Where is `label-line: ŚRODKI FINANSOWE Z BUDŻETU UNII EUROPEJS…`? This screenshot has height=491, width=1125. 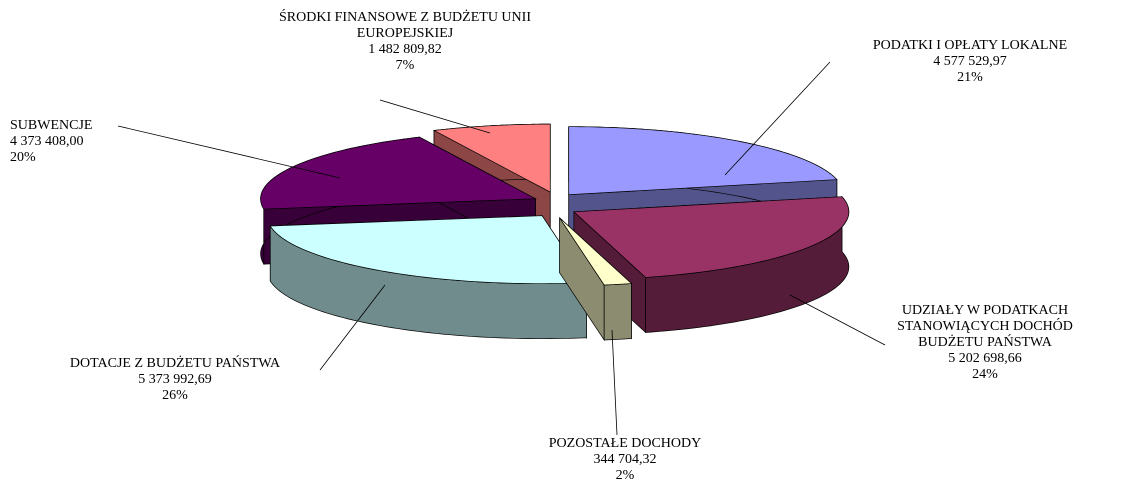
label-line: ŚRODKI FINANSOWE Z BUDŻETU UNII EUROPEJS… is located at coordinates (405, 25).